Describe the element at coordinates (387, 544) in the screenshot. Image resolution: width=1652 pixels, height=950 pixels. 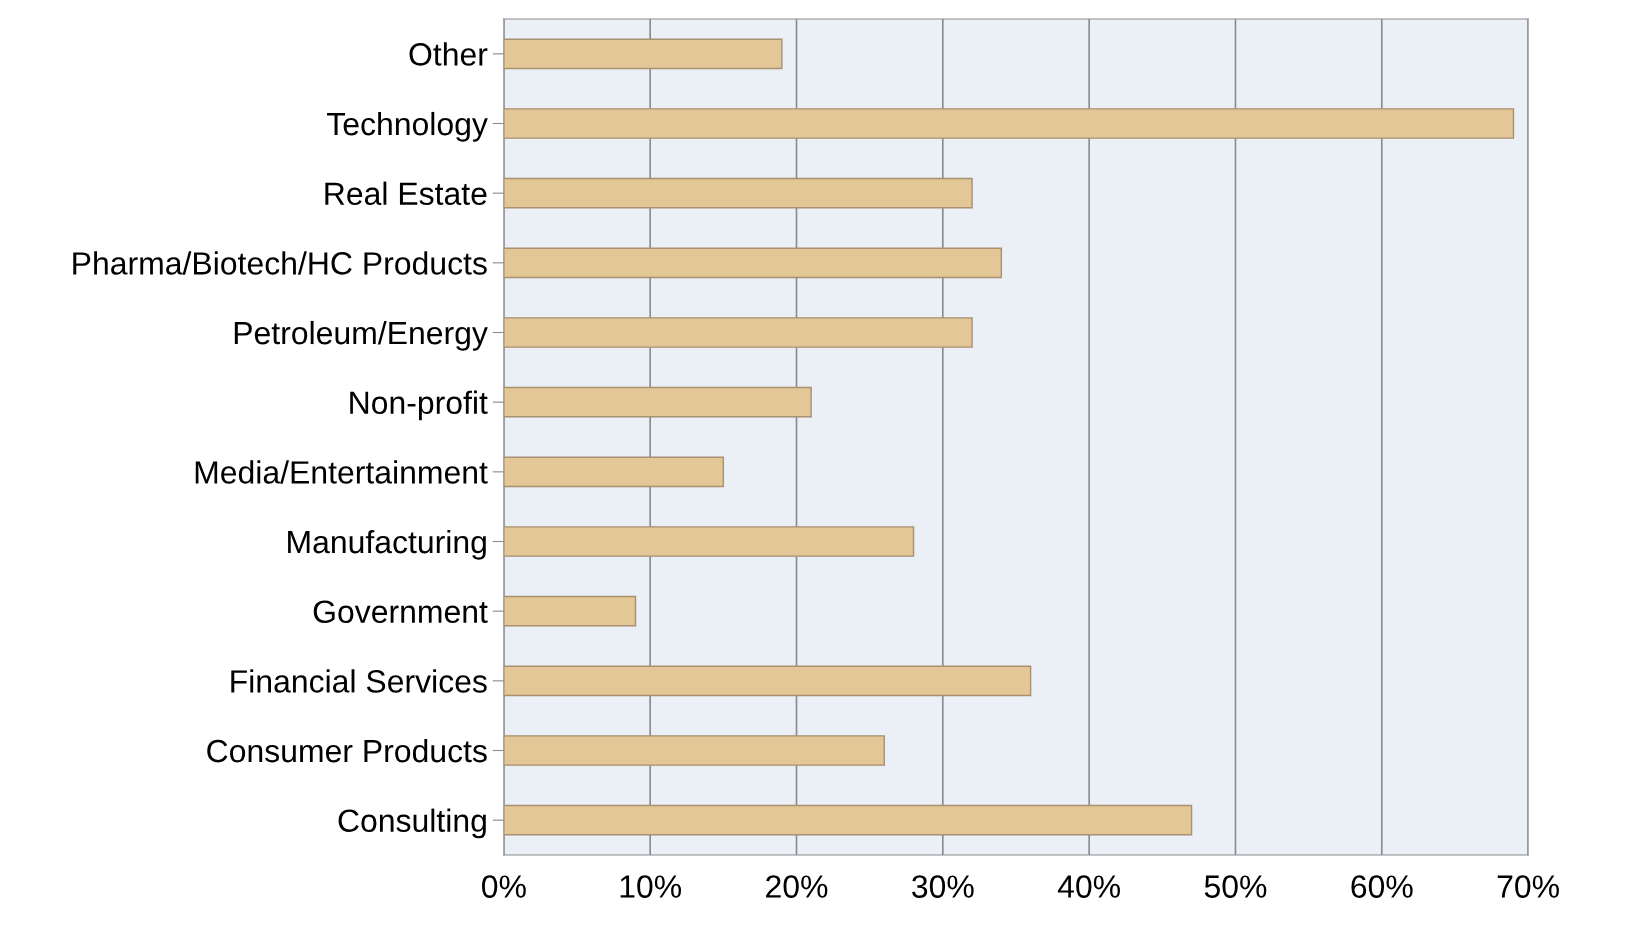
I see `y-tick-label: Manufacturing` at that location.